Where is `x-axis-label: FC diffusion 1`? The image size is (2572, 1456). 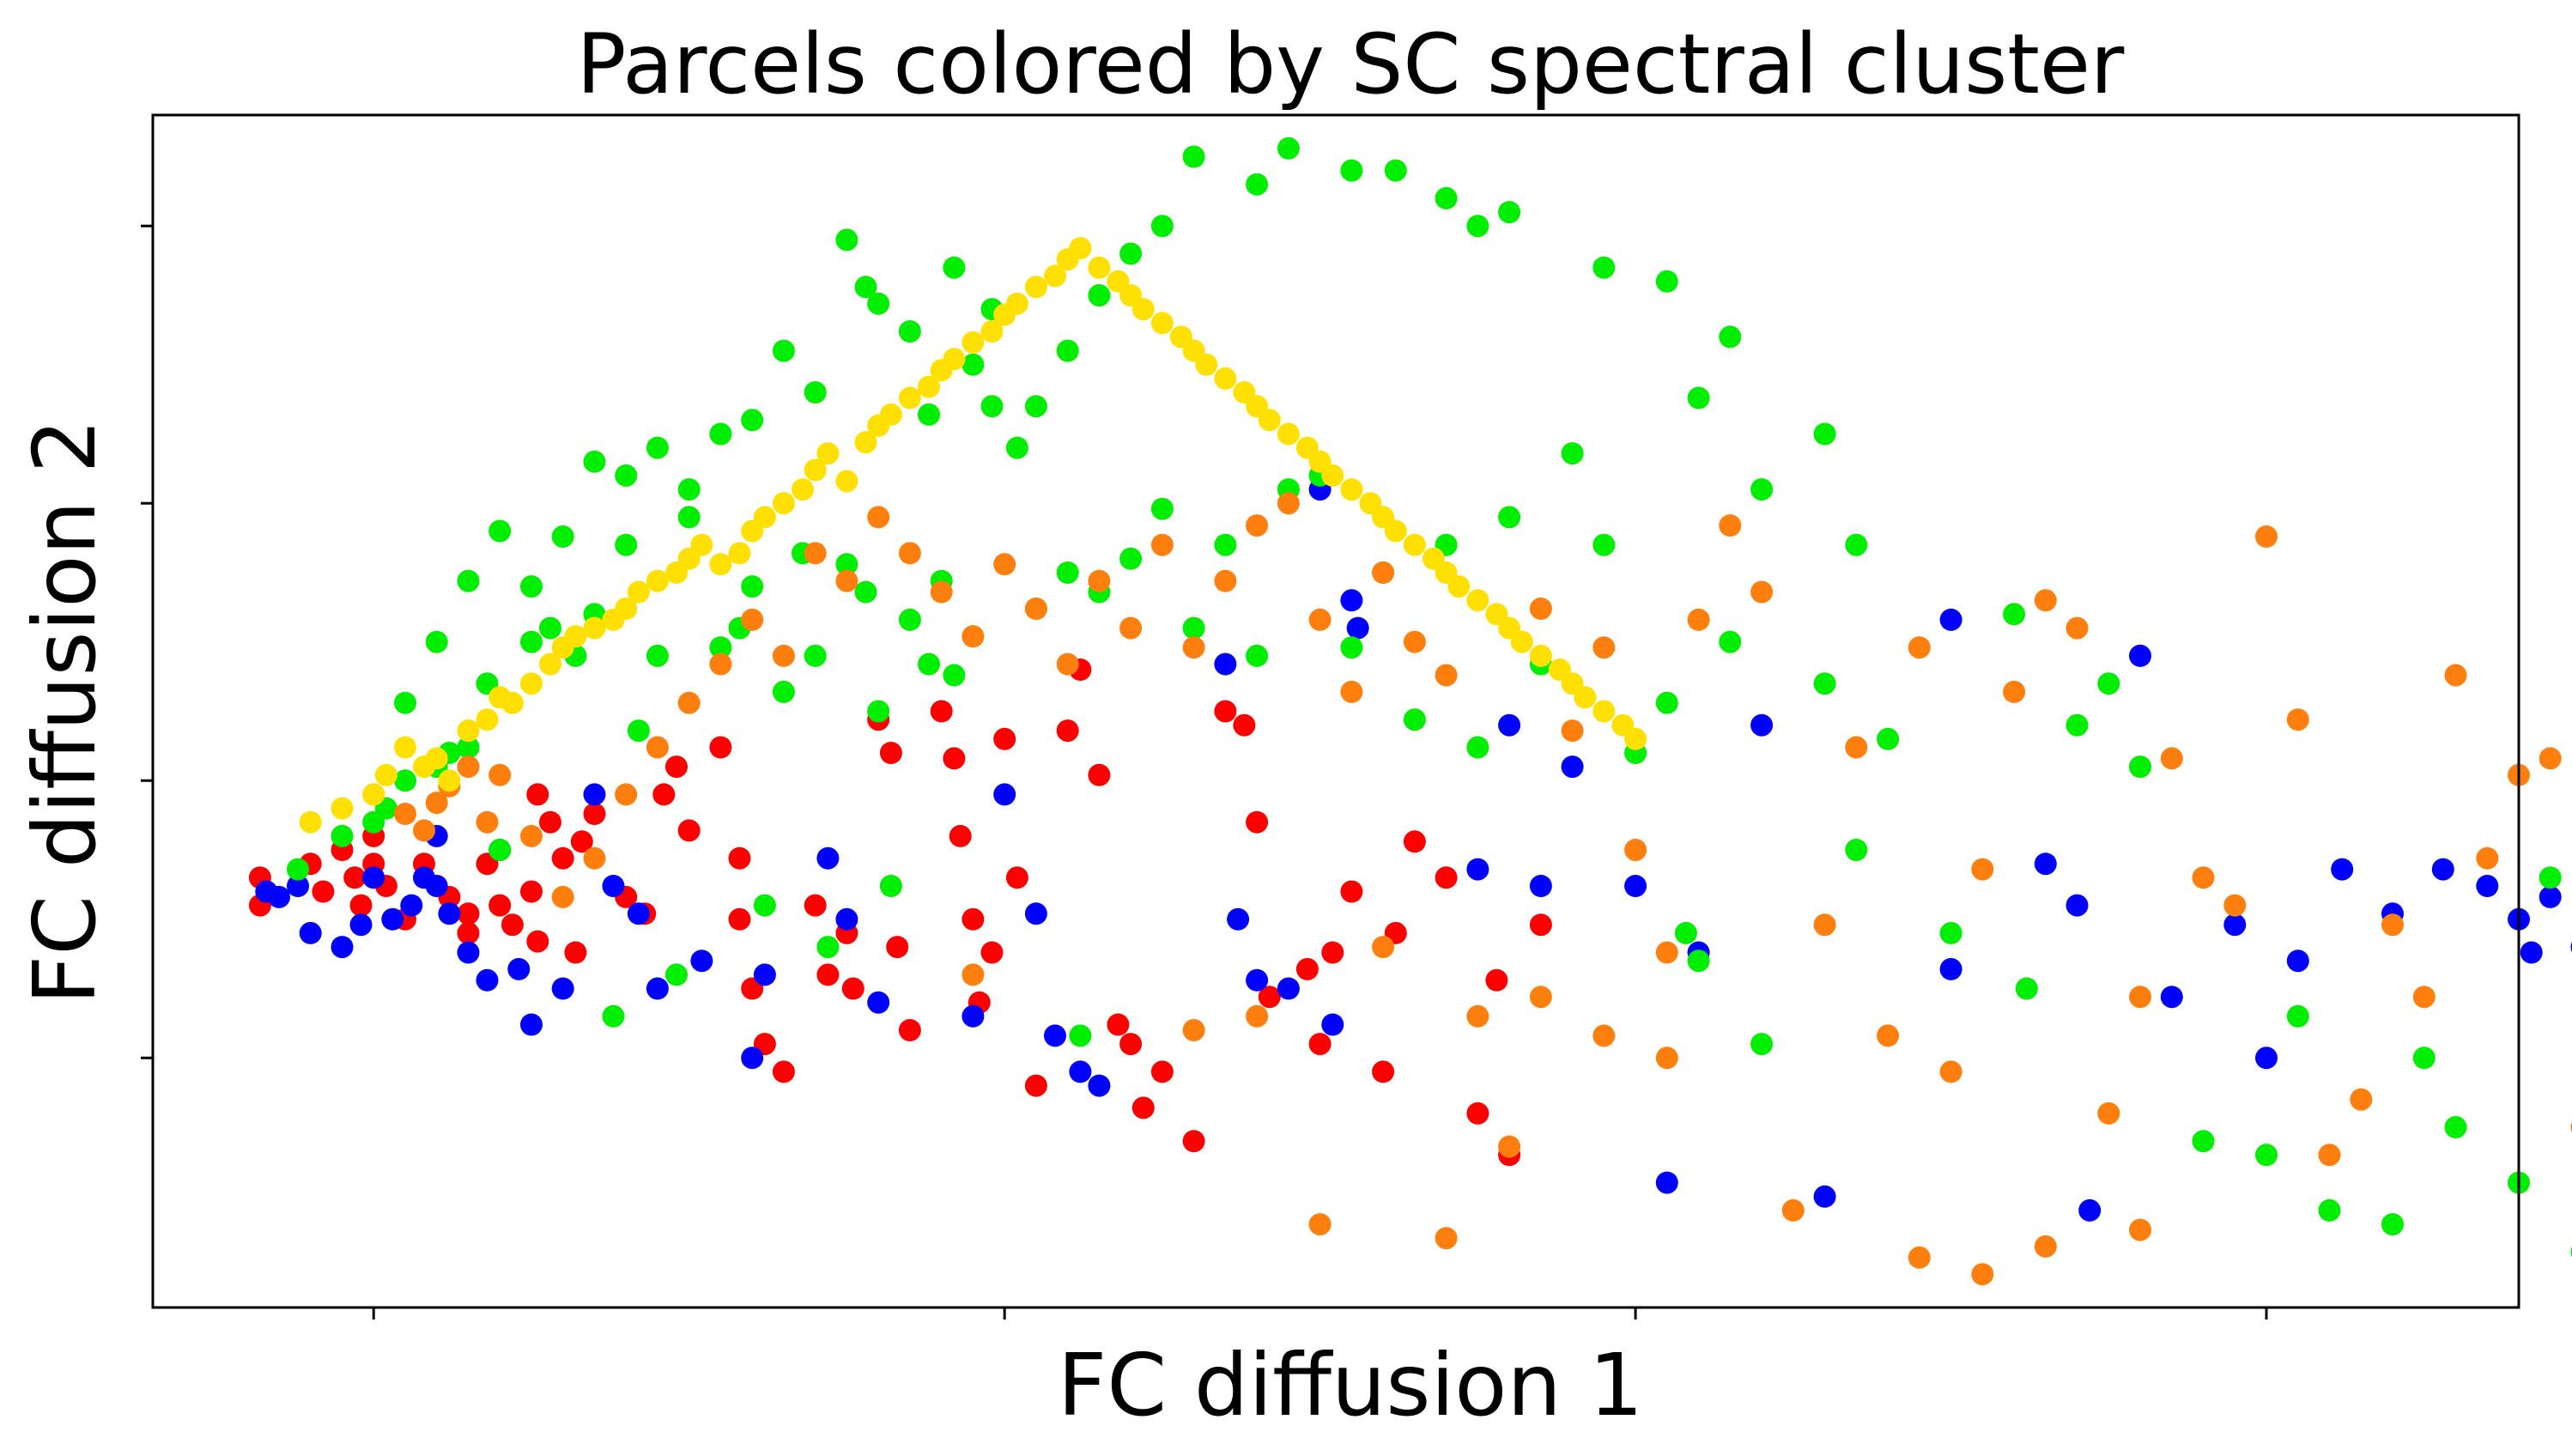
x-axis-label: FC diffusion 1 is located at coordinates (1351, 1385).